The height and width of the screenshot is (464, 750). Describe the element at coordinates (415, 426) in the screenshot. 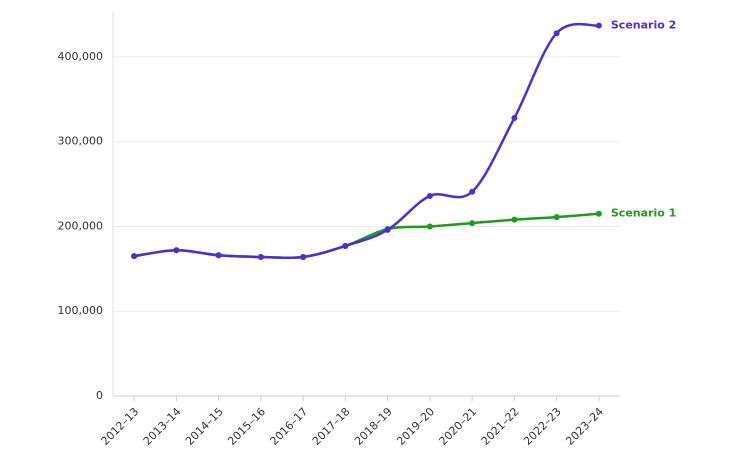

I see `x-tick-label: 2019–20` at that location.